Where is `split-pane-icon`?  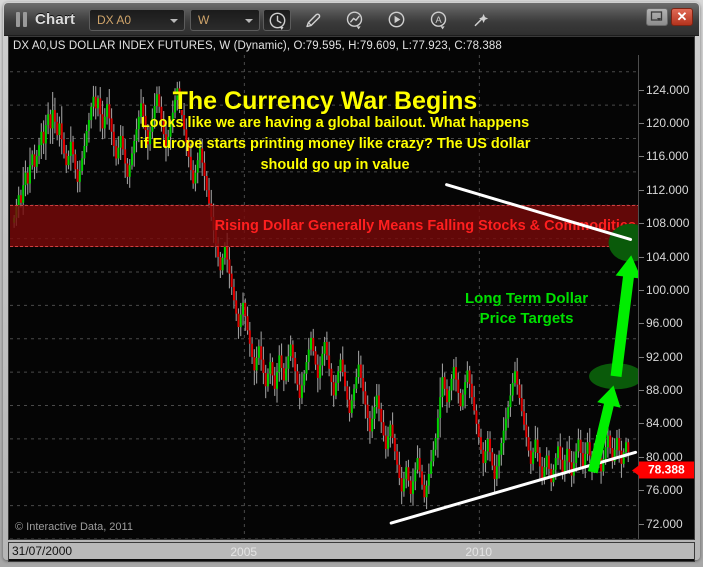
split-pane-icon is located at coordinates (22, 19).